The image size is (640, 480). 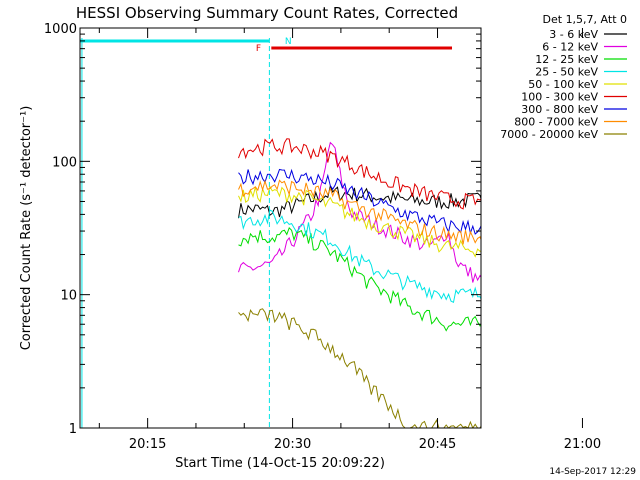 I want to click on legend-header: Det 1,5,7, Att 0, so click(x=585, y=19).